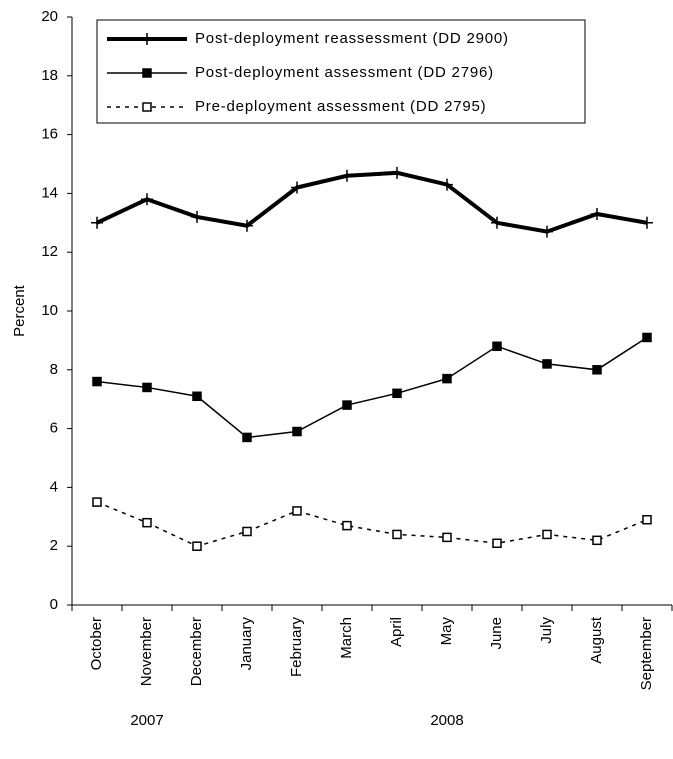 The image size is (673, 759). Describe the element at coordinates (54, 486) in the screenshot. I see `y-tick-label: 4` at that location.